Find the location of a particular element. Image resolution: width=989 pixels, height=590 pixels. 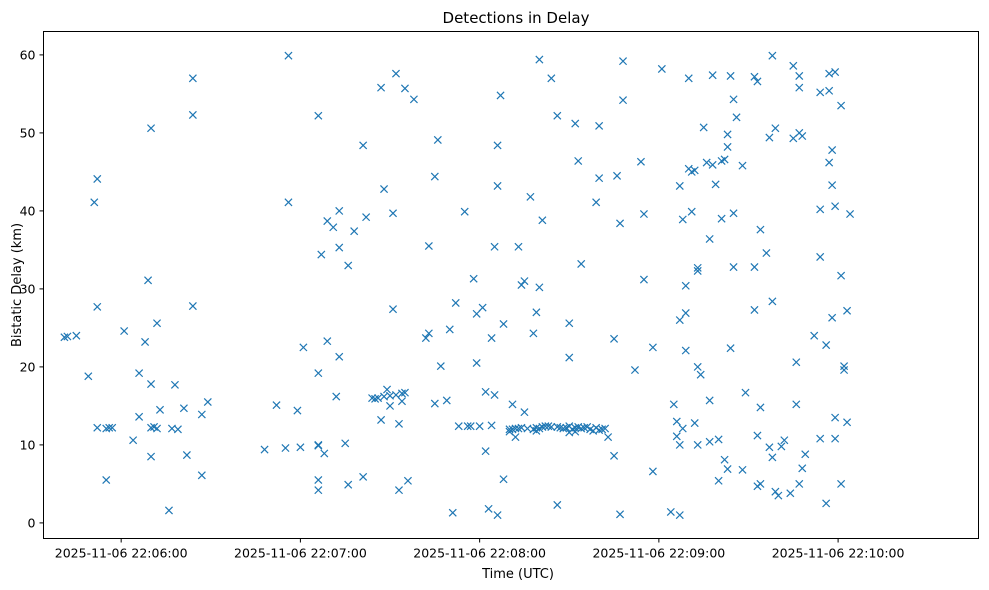

y-tick-label: 60 is located at coordinates (28, 54).